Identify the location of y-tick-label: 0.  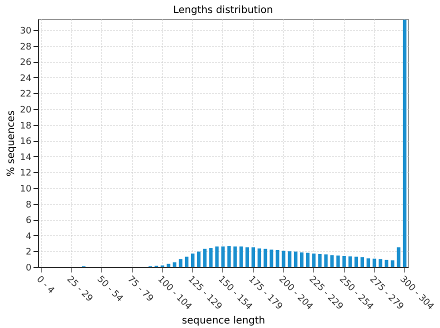
(29, 269).